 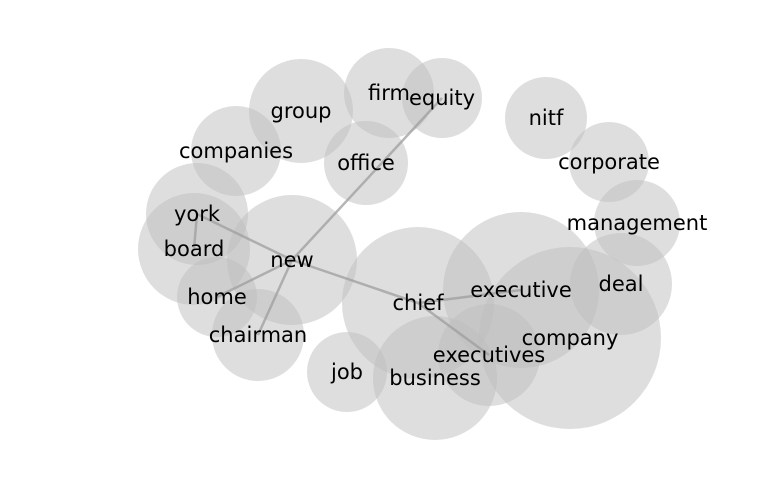 I want to click on bubble-nitf, so click(x=546, y=118).